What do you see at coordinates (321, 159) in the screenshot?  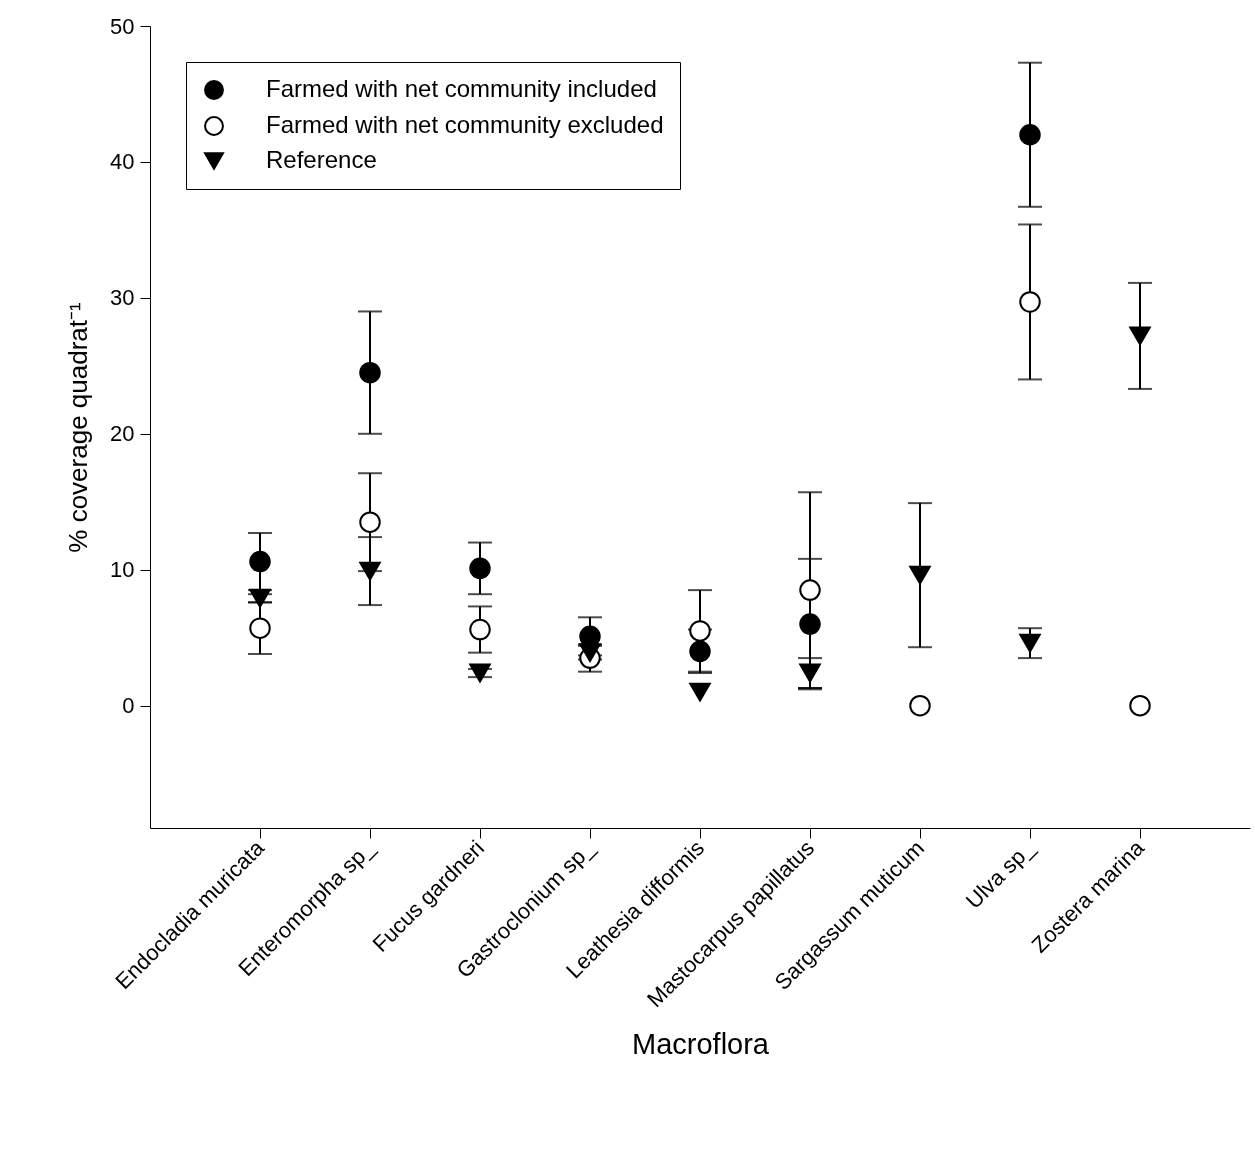 I see `legend-label: Reference` at bounding box center [321, 159].